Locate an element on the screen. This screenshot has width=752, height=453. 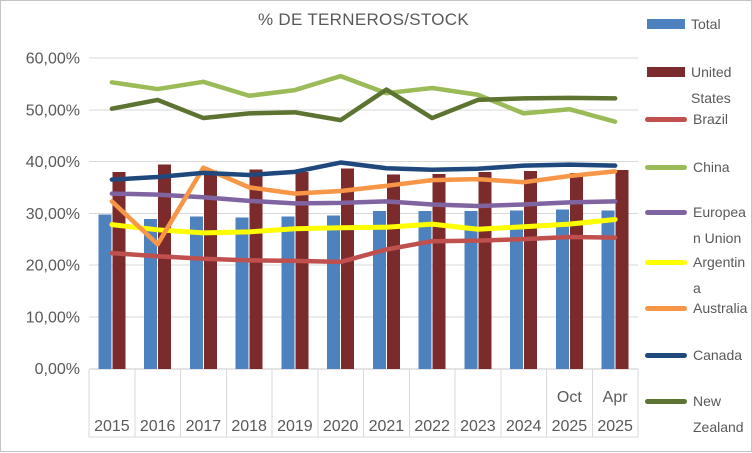
x-label-year-3: 2018 is located at coordinates (249, 426).